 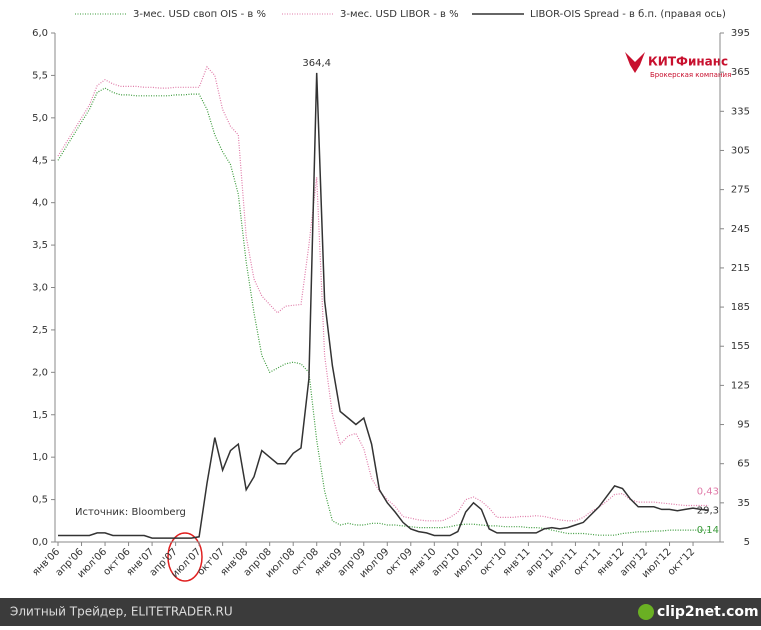 I want to click on y-tick-label: 5,0, so click(x=40, y=118).